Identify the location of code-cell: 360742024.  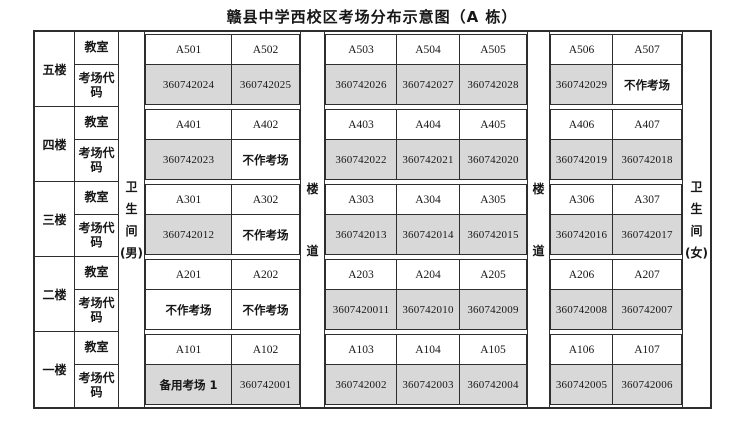
(188, 84).